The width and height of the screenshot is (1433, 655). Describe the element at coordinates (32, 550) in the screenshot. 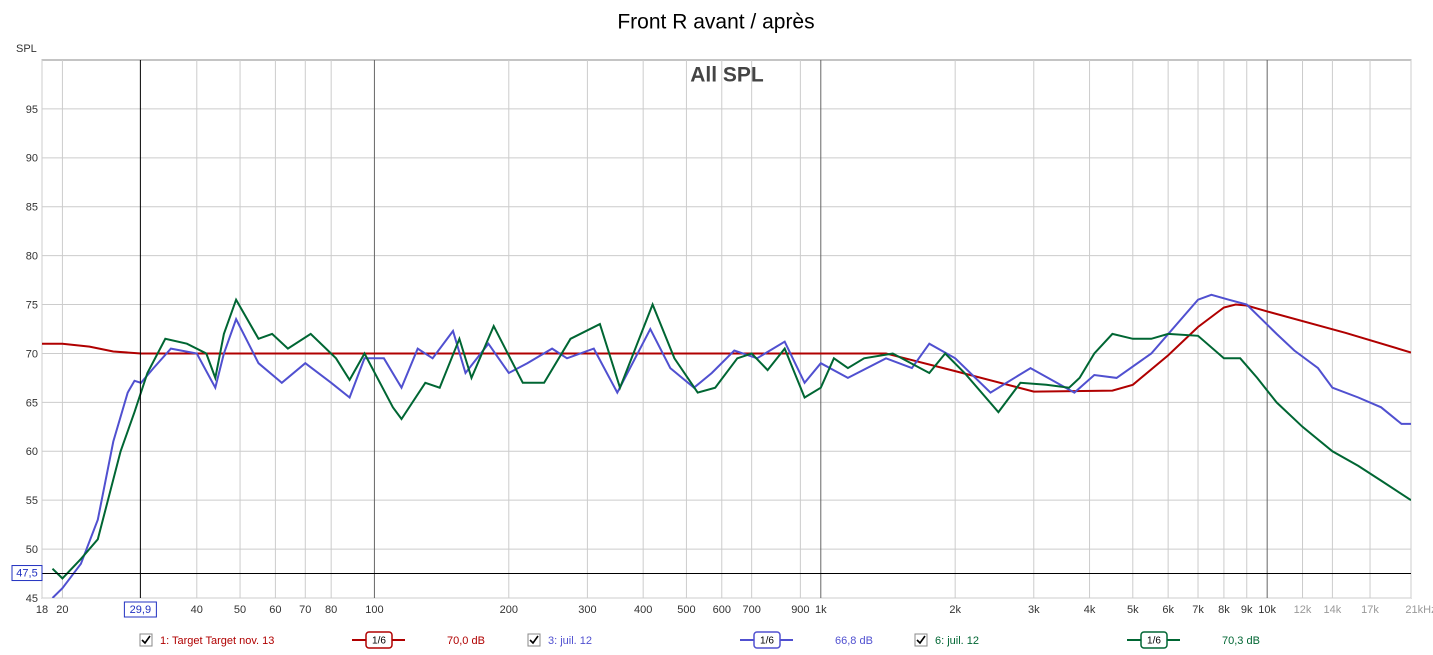

I see `y-tick-label: 50` at that location.